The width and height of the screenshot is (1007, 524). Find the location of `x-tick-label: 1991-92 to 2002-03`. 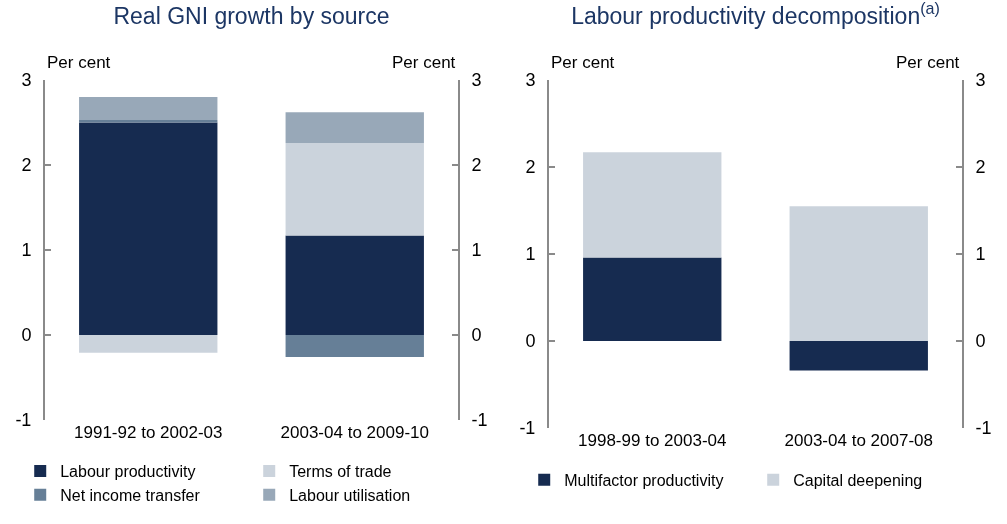

x-tick-label: 1991-92 to 2002-03 is located at coordinates (148, 432).